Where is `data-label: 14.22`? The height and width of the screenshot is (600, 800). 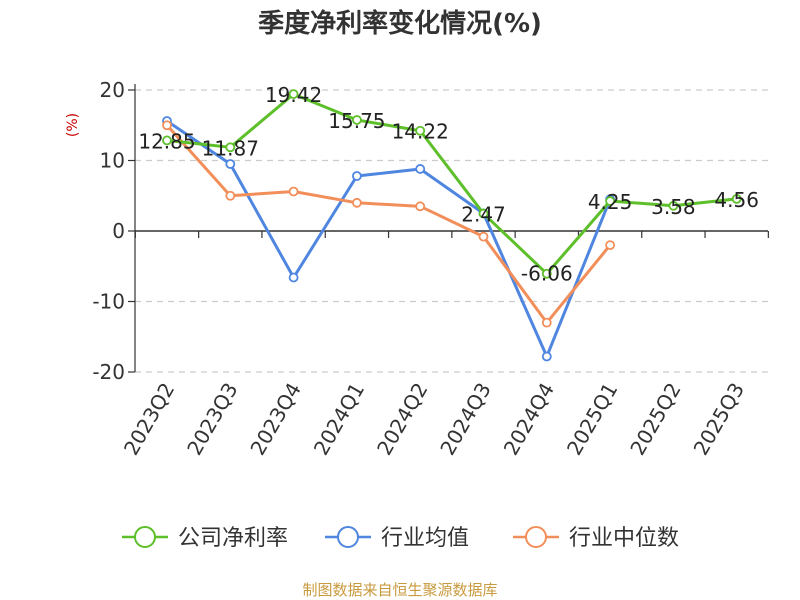 data-label: 14.22 is located at coordinates (420, 132).